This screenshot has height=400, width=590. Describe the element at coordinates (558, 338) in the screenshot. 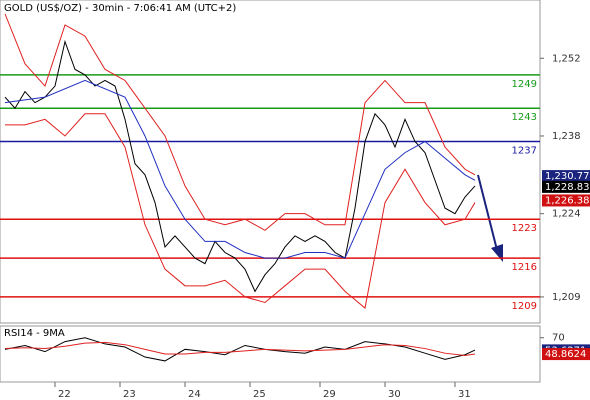

I see `y-tick-label: 70` at that location.